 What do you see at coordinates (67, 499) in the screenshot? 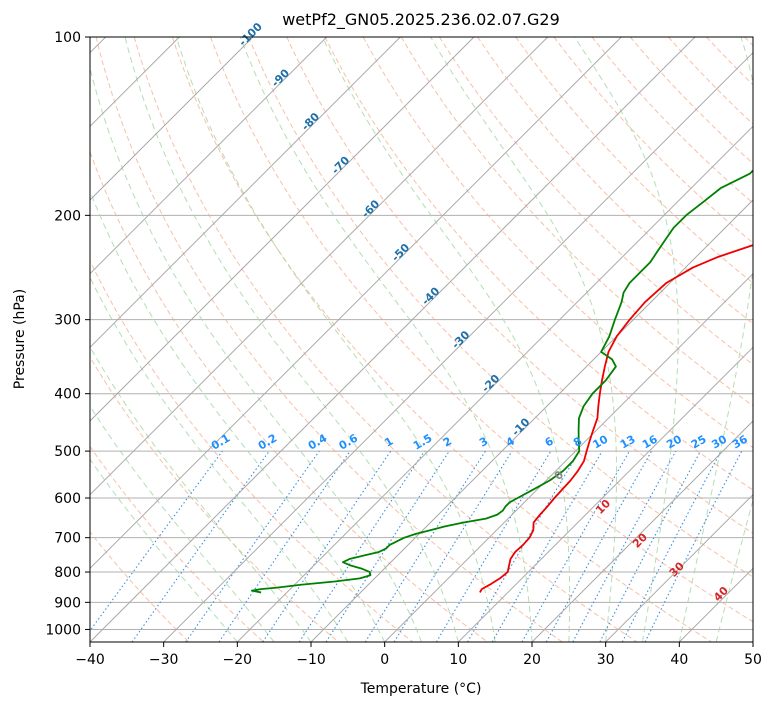
I see `y-tick-label: 600` at bounding box center [67, 499].